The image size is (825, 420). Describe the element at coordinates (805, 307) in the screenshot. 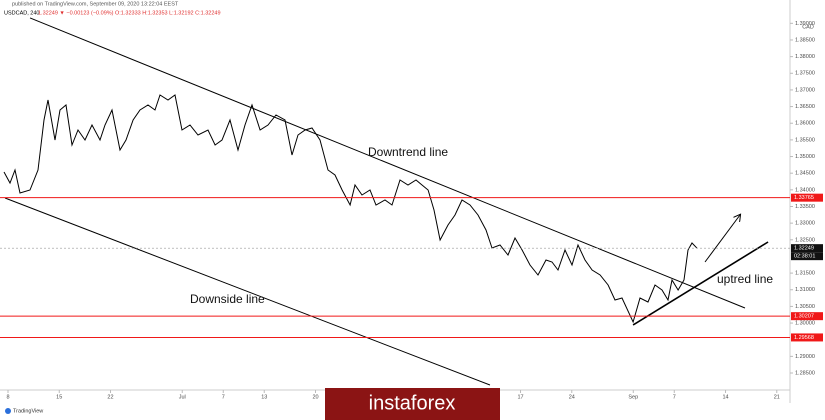

I see `y-tick-label: 1.30500` at that location.